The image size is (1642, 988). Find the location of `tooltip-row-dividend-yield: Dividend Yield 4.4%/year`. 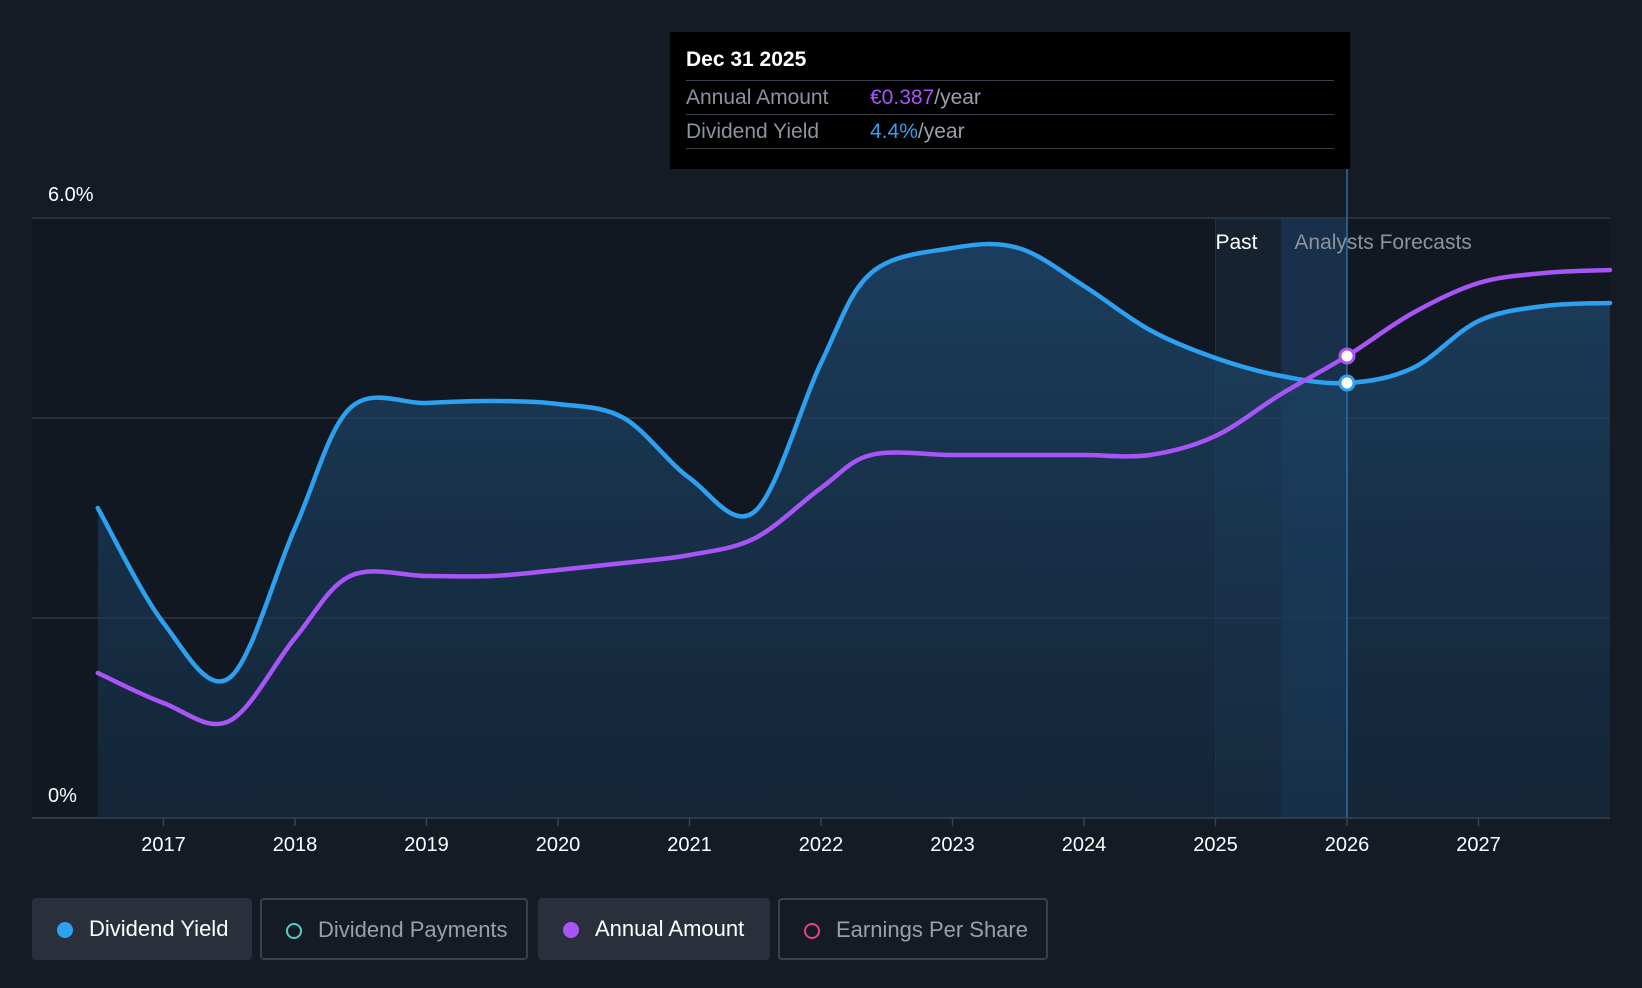

tooltip-row-dividend-yield: Dividend Yield 4.4%/year is located at coordinates (1010, 131).